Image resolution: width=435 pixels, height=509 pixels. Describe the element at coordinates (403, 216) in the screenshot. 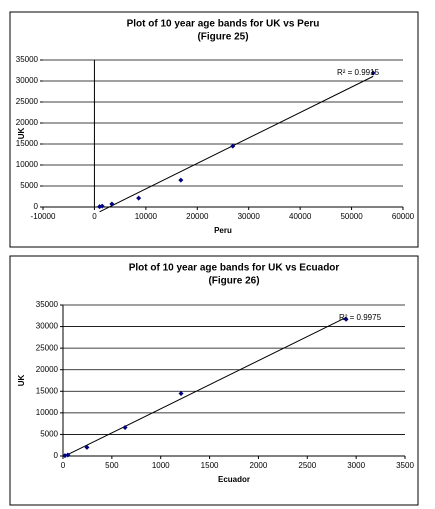

I see `x-tick-label: 60000` at that location.